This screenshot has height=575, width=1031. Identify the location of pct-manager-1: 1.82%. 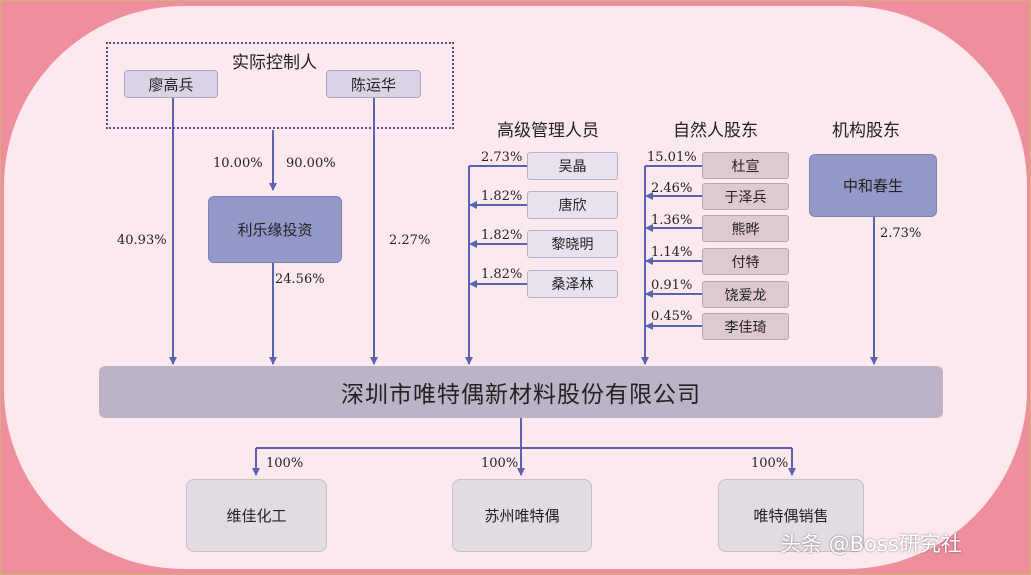
(502, 196).